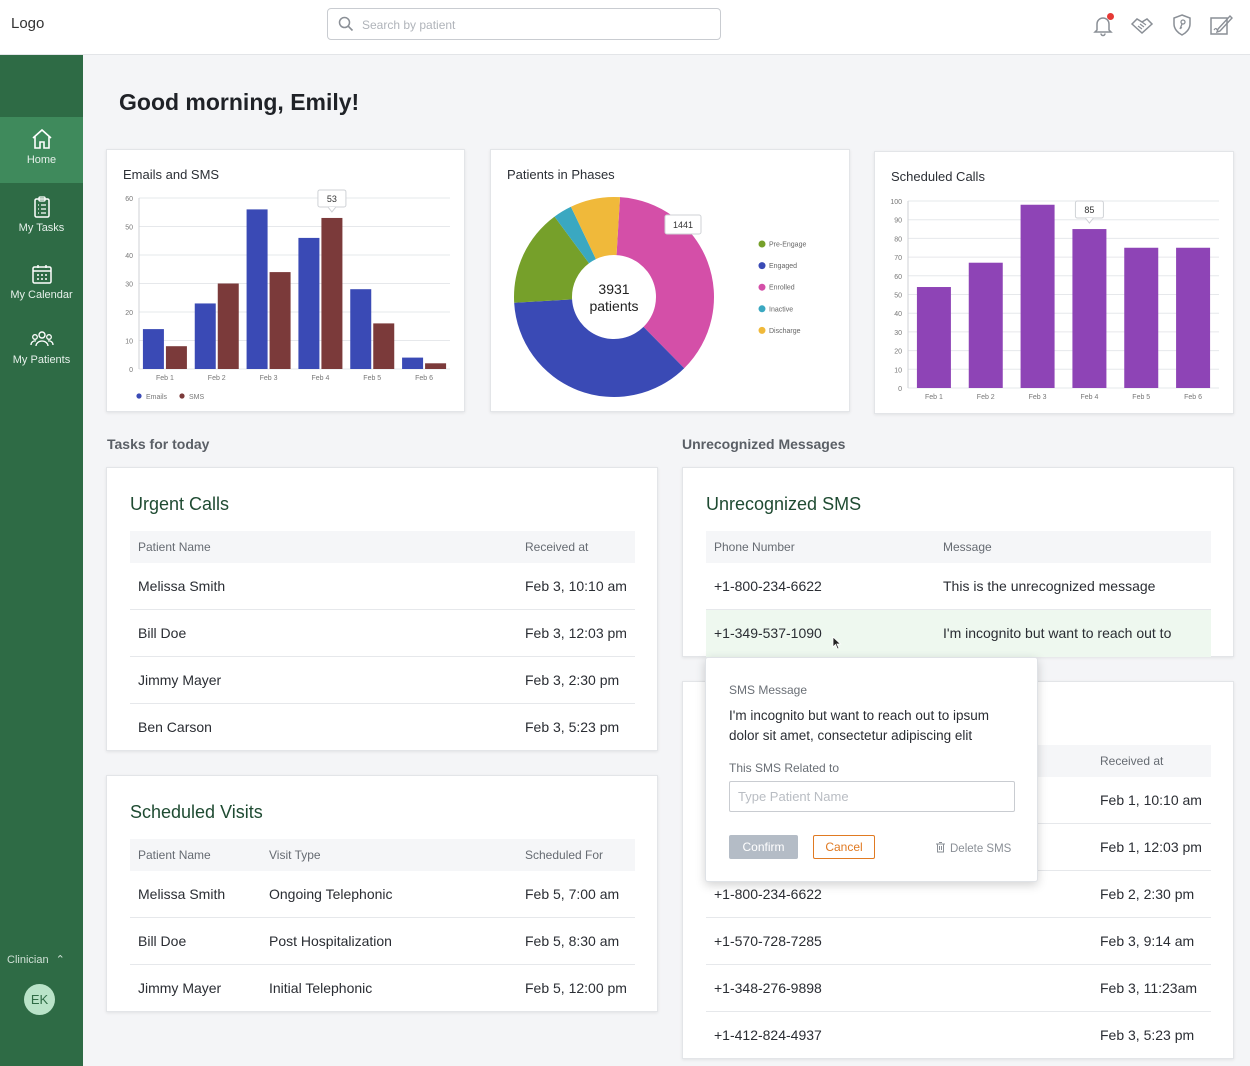 Image resolution: width=1250 pixels, height=1066 pixels. What do you see at coordinates (958, 1035) in the screenshot?
I see `table-row: +1-412-824-4937 Feb 3, 5:23 pm` at bounding box center [958, 1035].